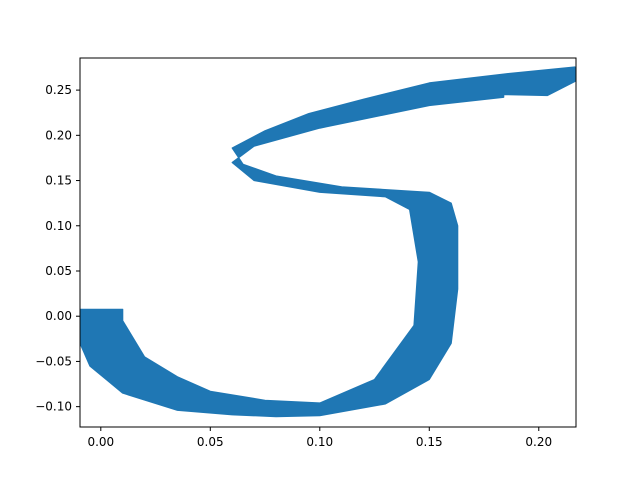 Image resolution: width=640 pixels, height=480 pixels. What do you see at coordinates (100, 442) in the screenshot?
I see `x-tick-label: 0.00` at bounding box center [100, 442].